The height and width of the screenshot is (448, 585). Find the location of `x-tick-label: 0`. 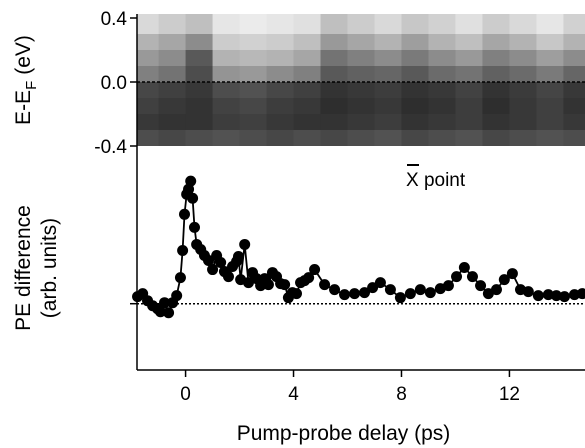

x-tick-label: 0 is located at coordinates (185, 394).